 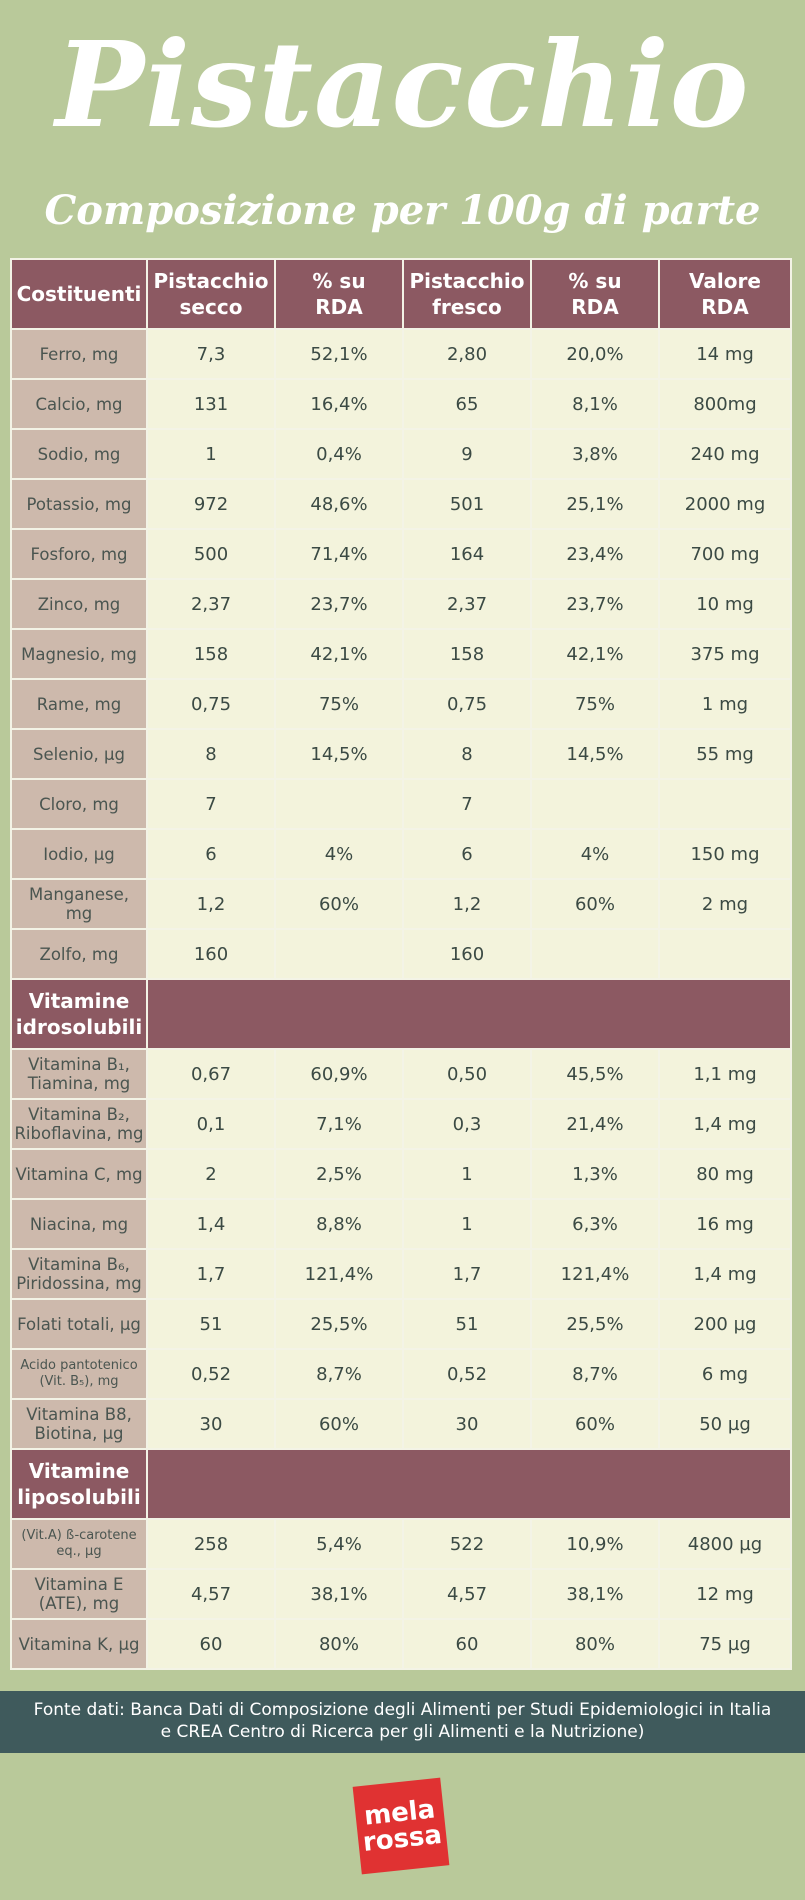 I want to click on row-label: Niacina, mg, so click(x=79, y=1224).